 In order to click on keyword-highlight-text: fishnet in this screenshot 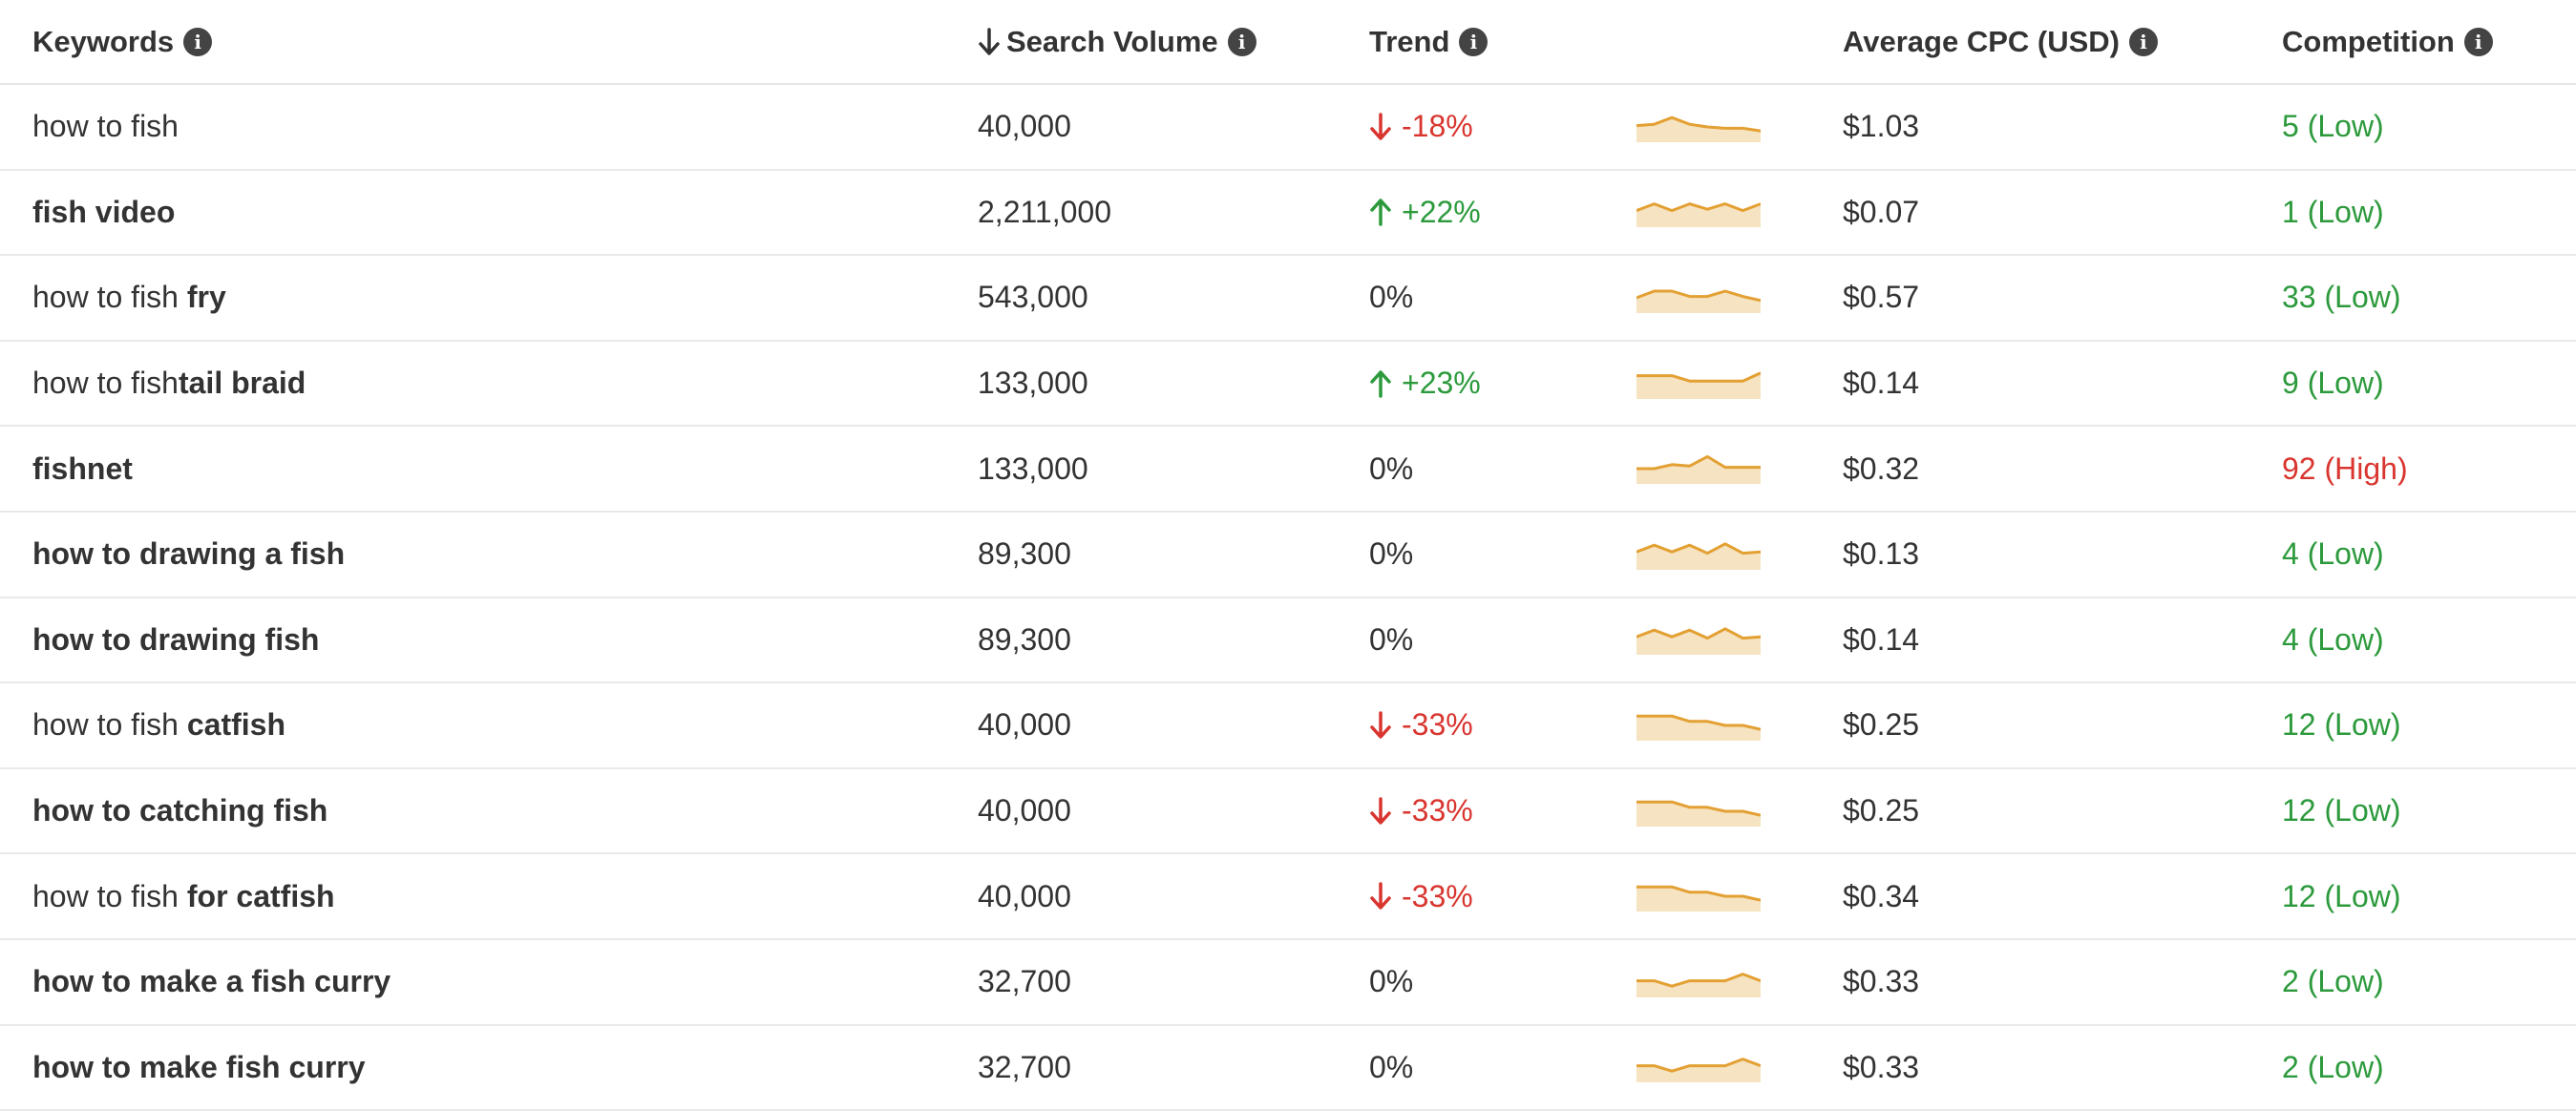, I will do `click(82, 468)`.